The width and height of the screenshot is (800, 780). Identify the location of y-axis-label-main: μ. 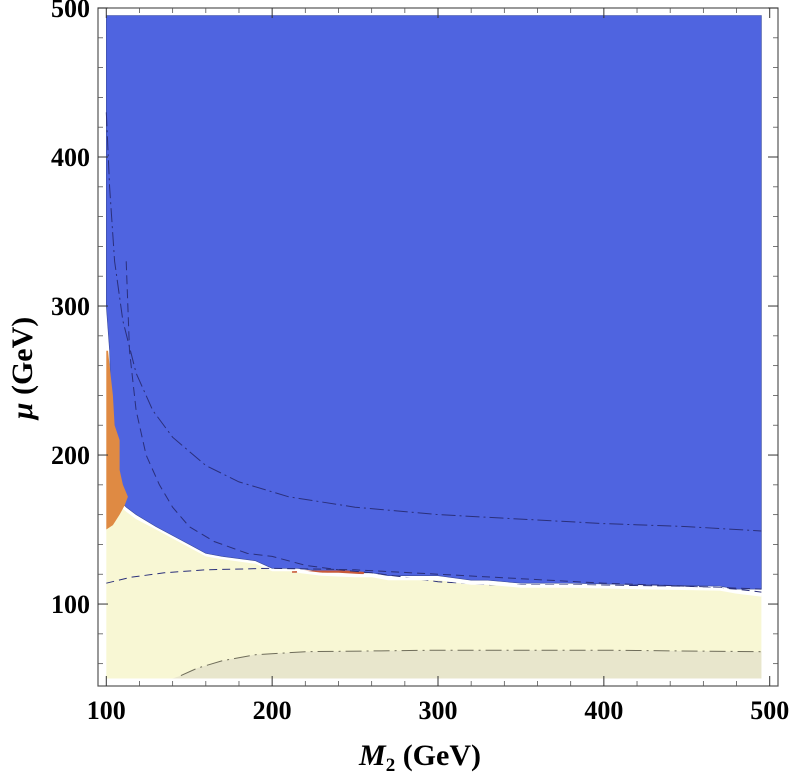
(22, 412).